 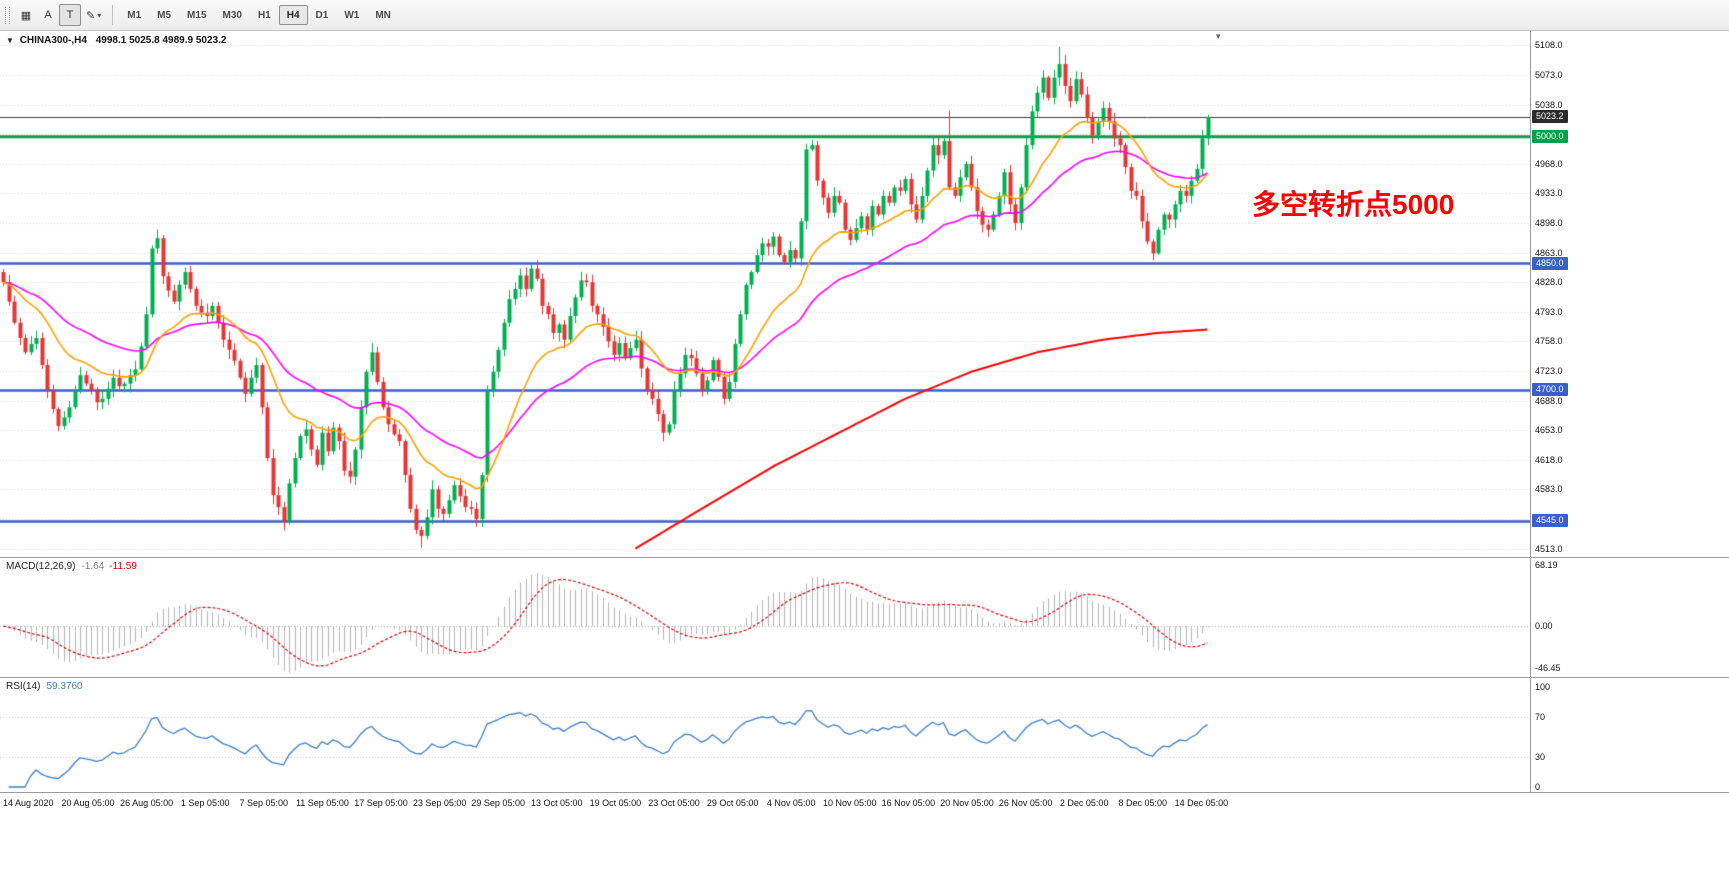 I want to click on chart-grid-icon: ▦, so click(x=26, y=15).